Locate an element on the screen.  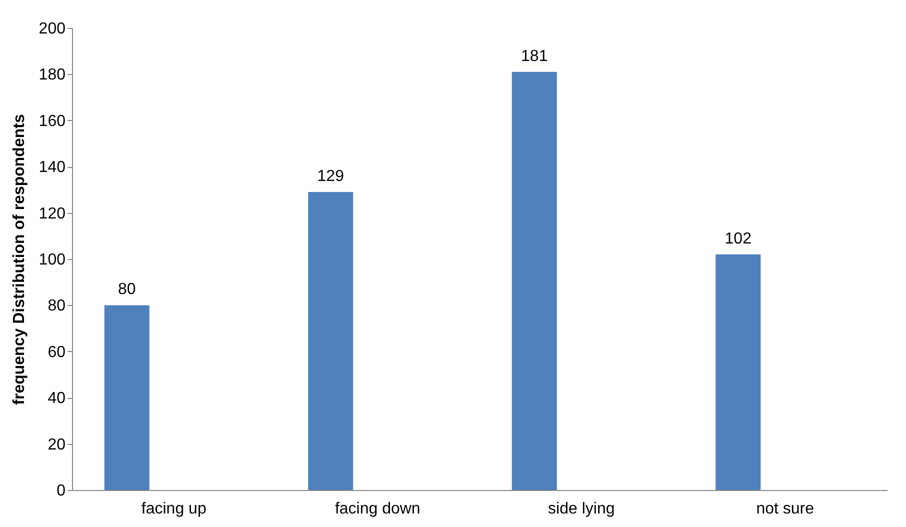
y-tick-label: 180 is located at coordinates (52, 75).